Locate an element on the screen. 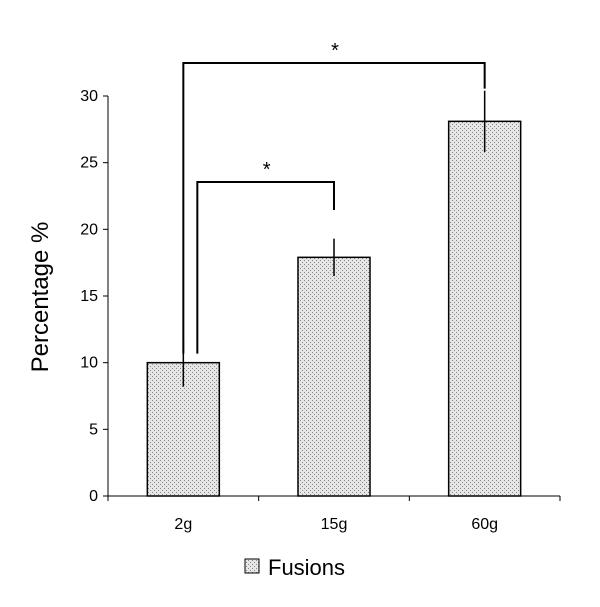 The width and height of the screenshot is (600, 607). y-axis: 0 5 10 15 20 25 30 is located at coordinates (94, 296).